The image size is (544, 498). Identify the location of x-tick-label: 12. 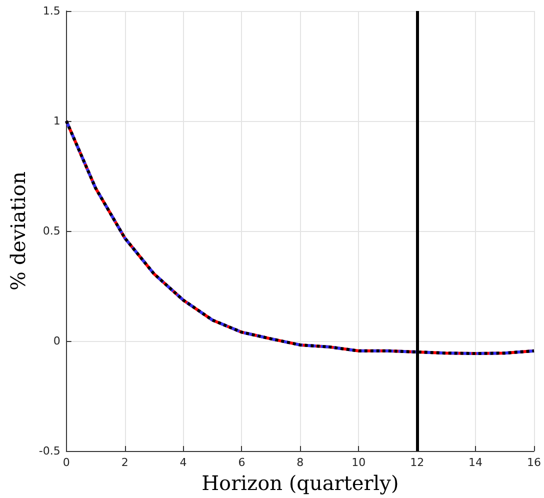
(417, 462).